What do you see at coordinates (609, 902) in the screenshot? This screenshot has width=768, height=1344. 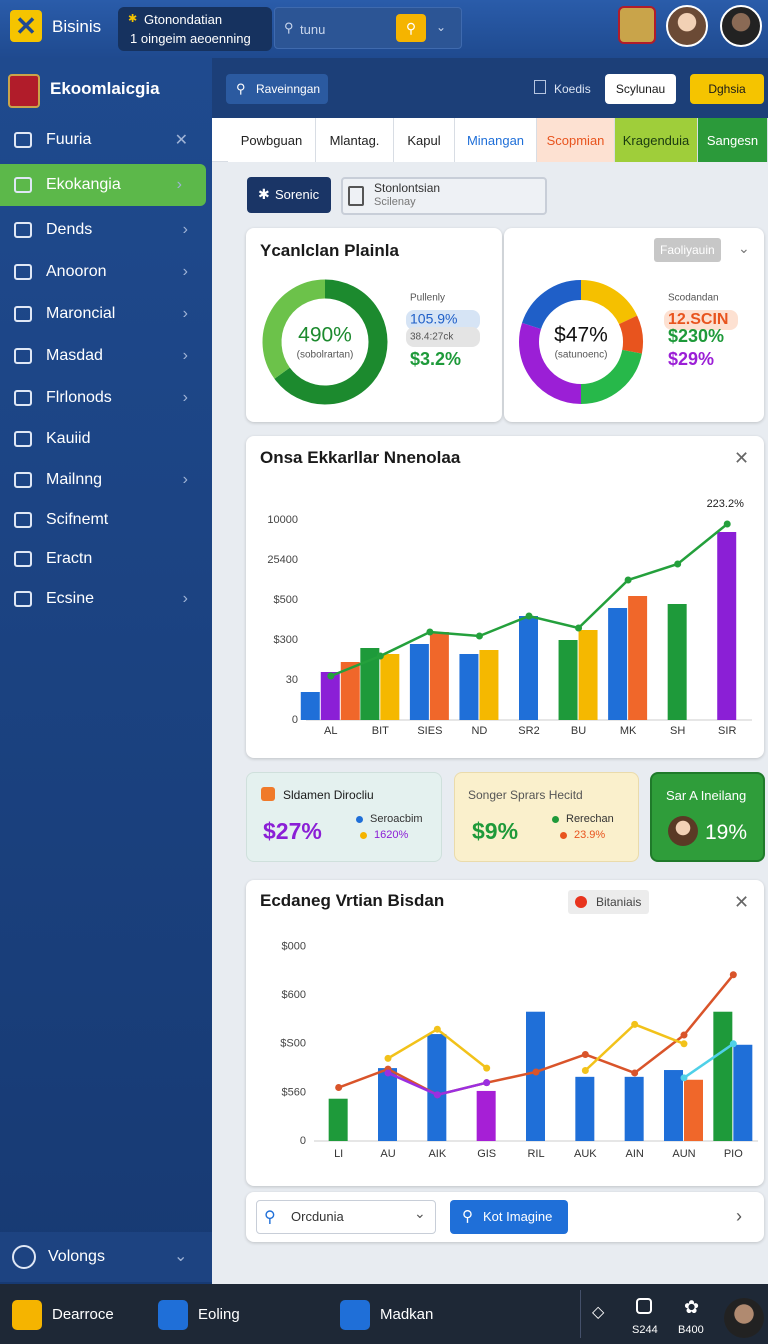 I see `legend-chip: Bitaniais` at bounding box center [609, 902].